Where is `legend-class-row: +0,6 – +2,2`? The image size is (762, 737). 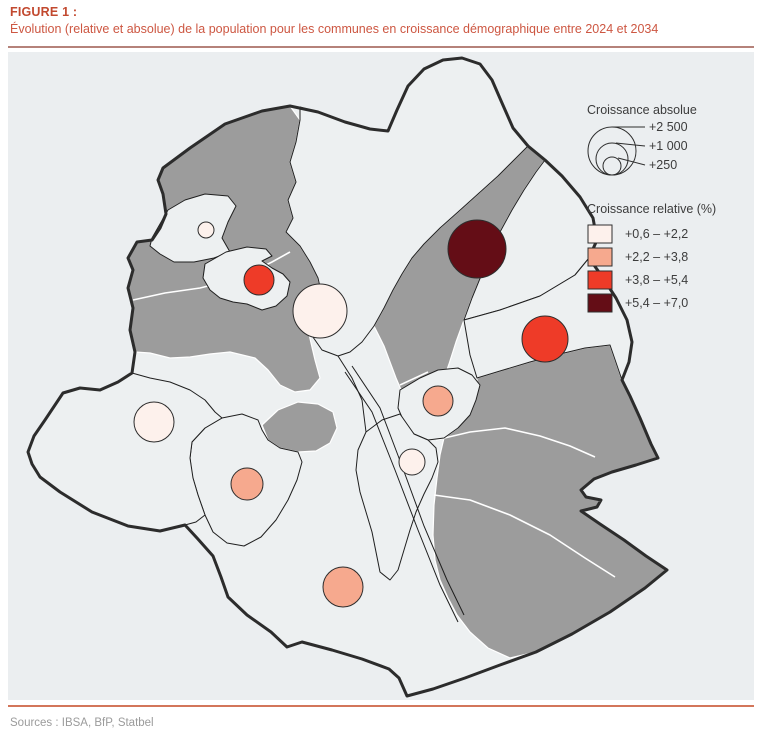 legend-class-row: +0,6 – +2,2 is located at coordinates (674, 233).